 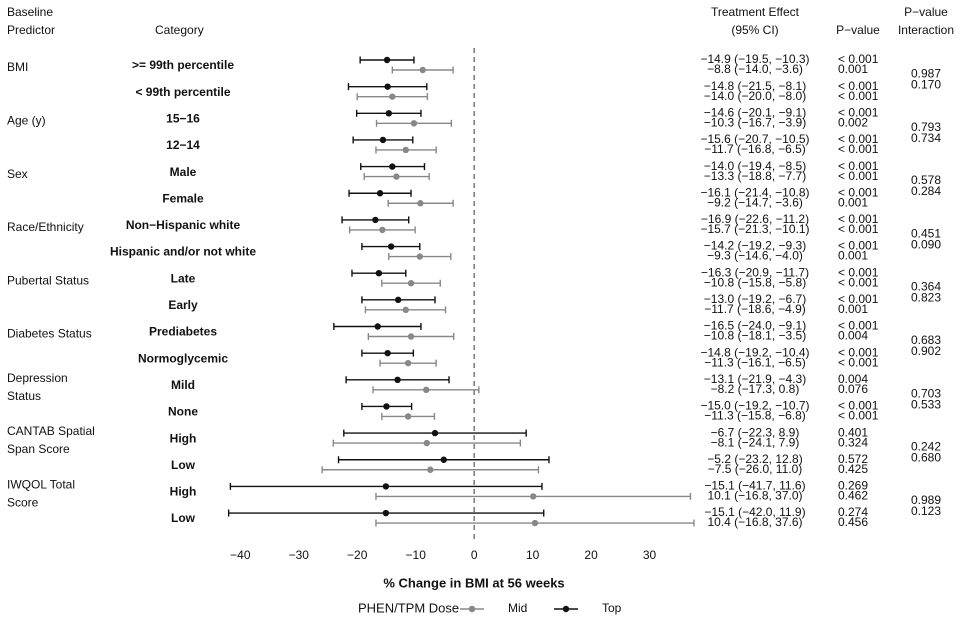 I want to click on category-label: High, so click(x=183, y=492).